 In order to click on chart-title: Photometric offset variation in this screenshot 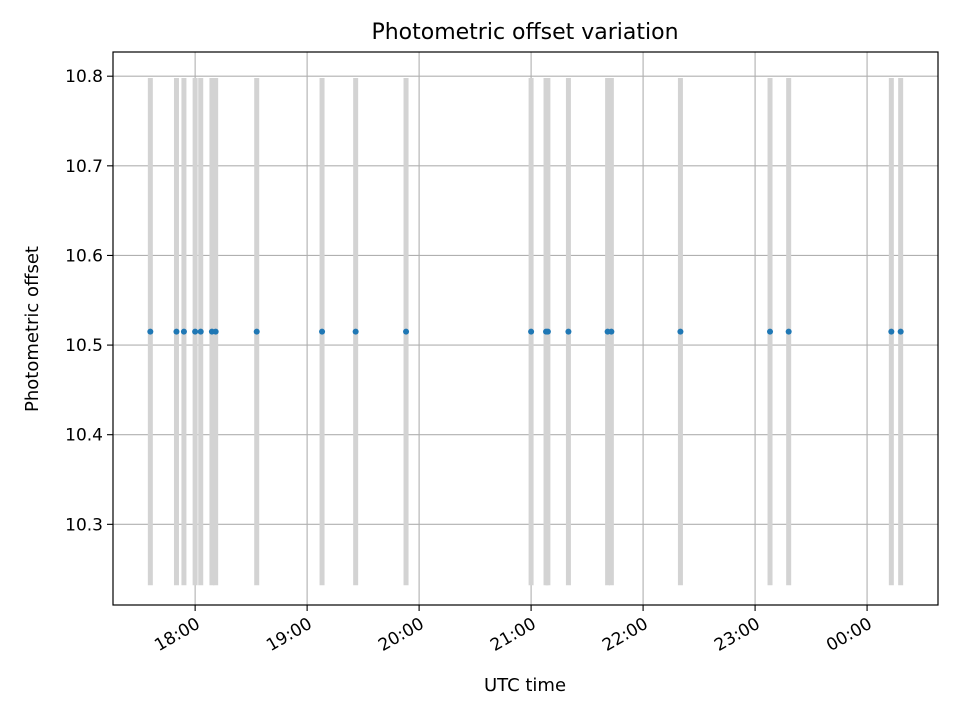, I will do `click(524, 32)`.